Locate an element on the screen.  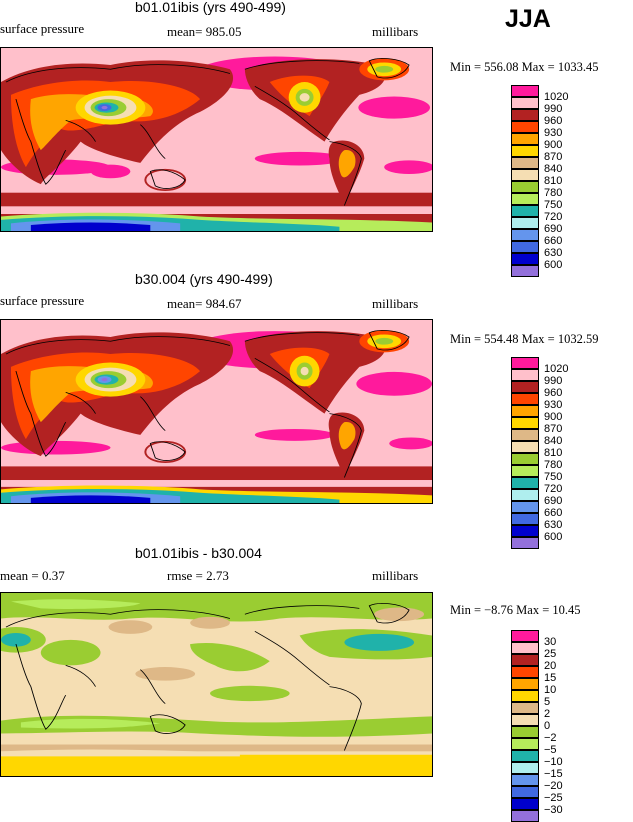
panel-1-legend-label: 930 is located at coordinates (553, 133).